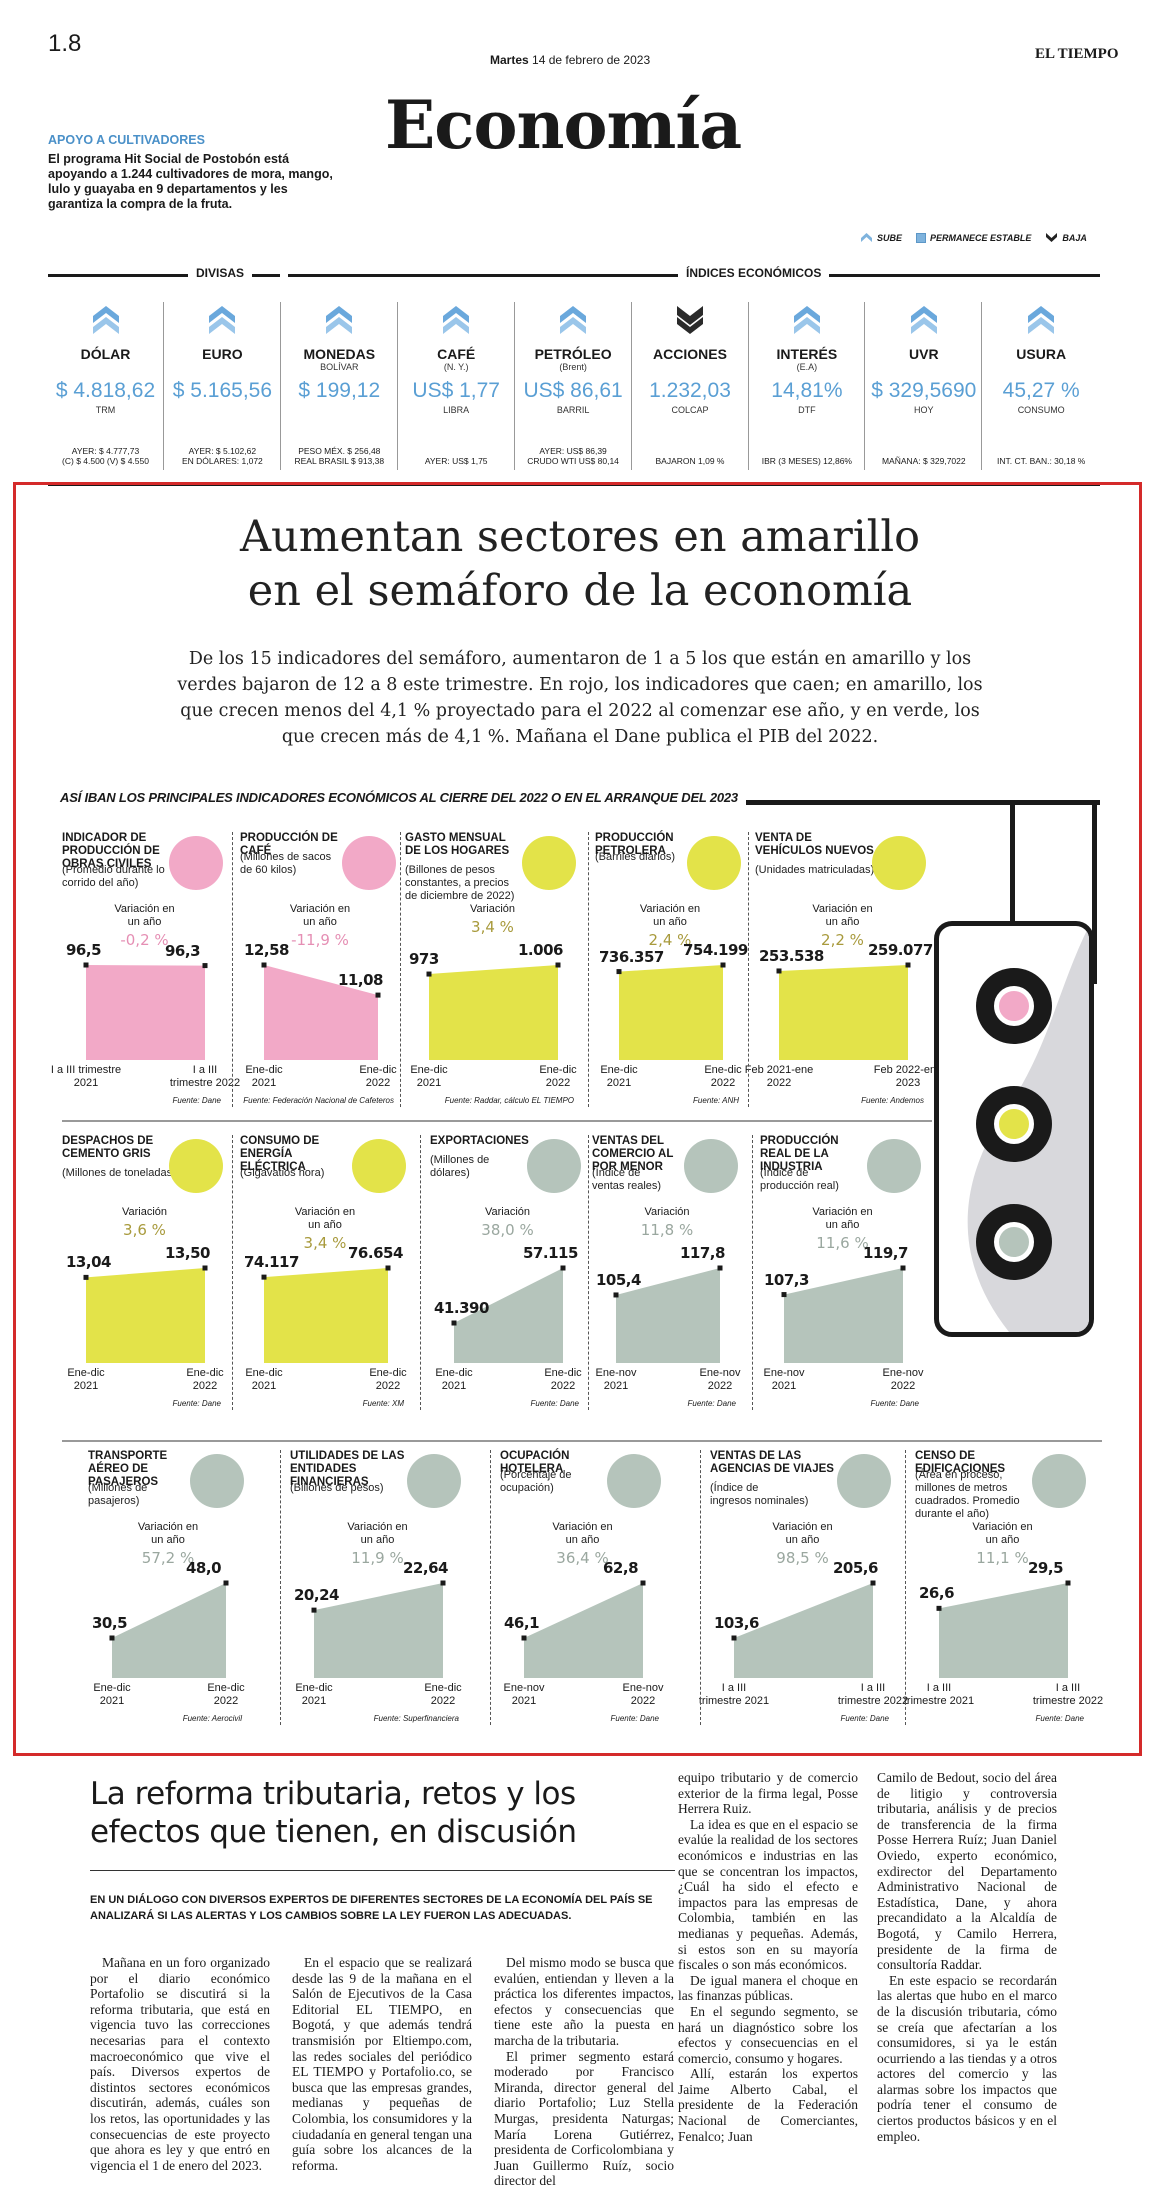  Describe the element at coordinates (522, 1623) in the screenshot. I see `value-label: 46,1` at that location.